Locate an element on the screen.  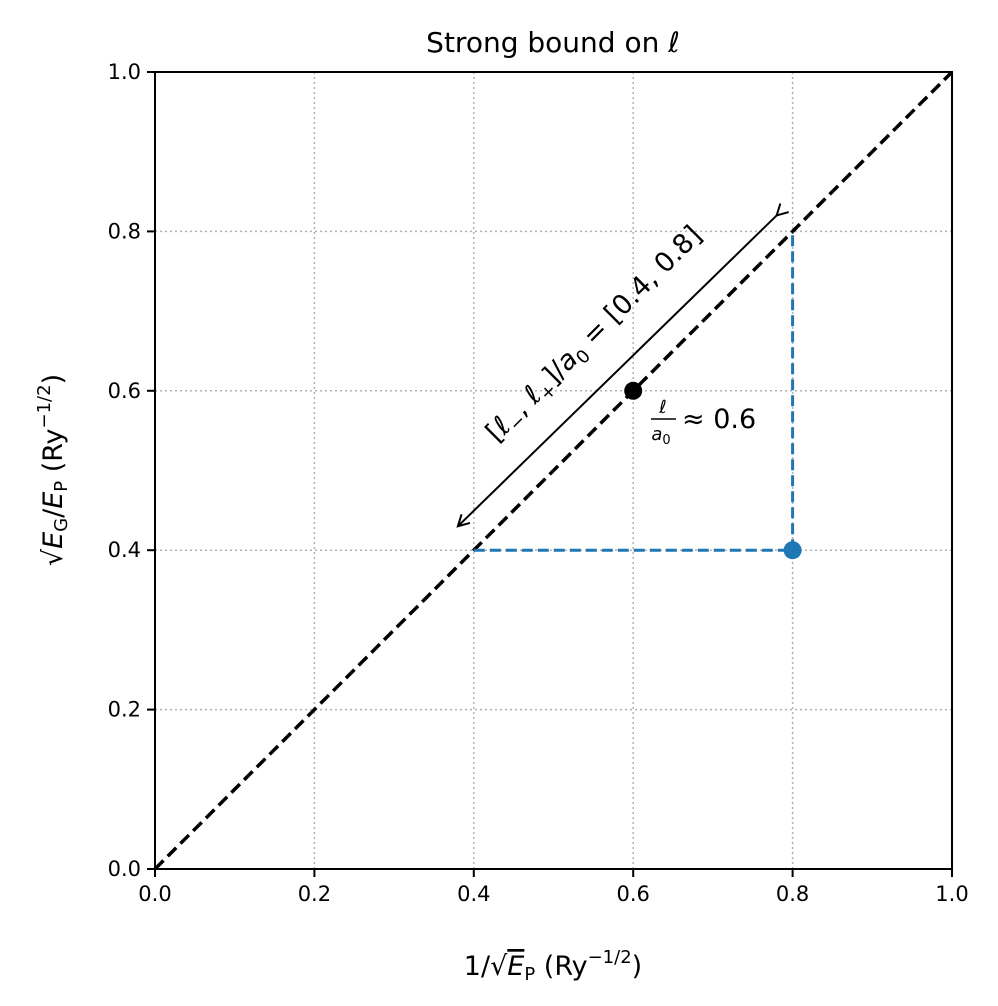
estimate-denominator: a0 is located at coordinates (660, 436).